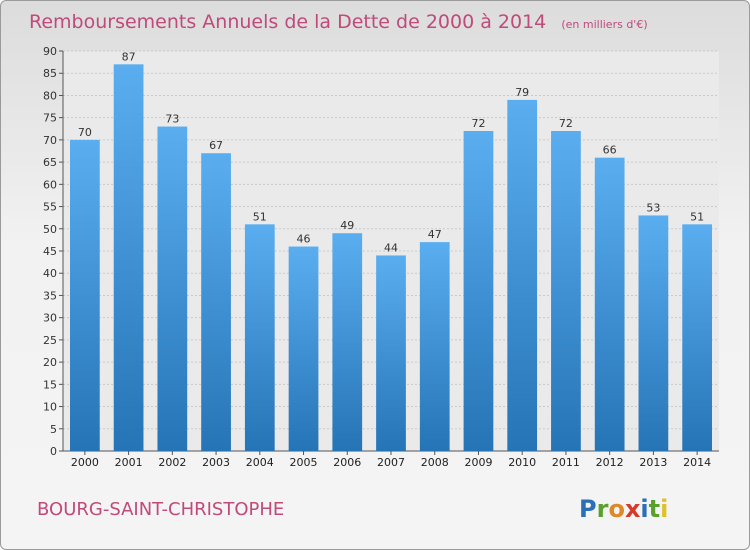  I want to click on x-tick-label: 2002, so click(172, 462).